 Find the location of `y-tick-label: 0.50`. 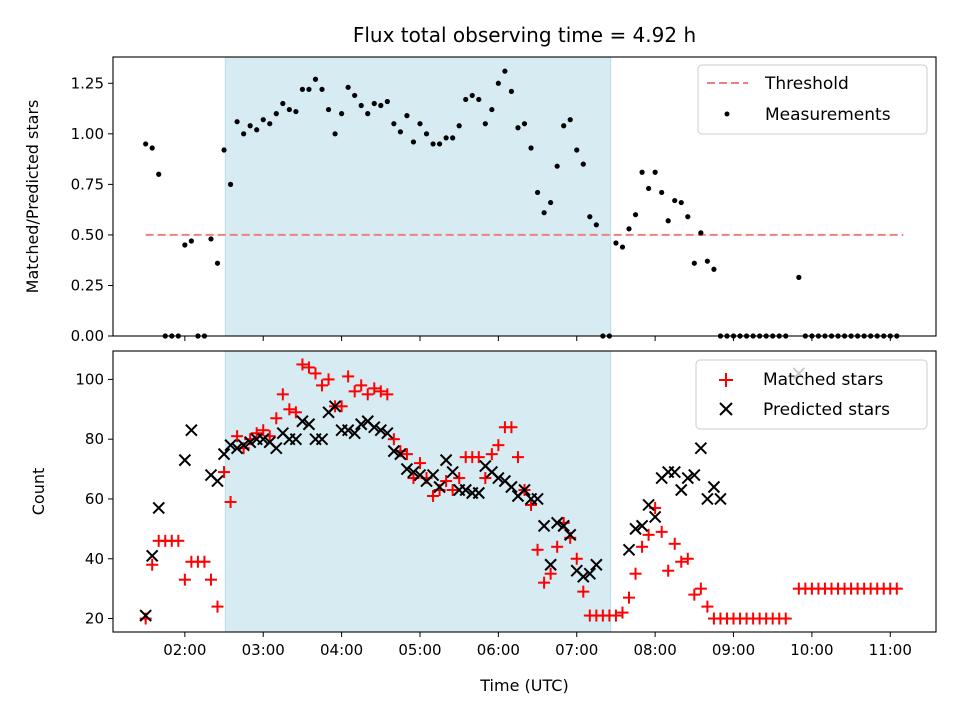

y-tick-label: 0.50 is located at coordinates (87, 235).